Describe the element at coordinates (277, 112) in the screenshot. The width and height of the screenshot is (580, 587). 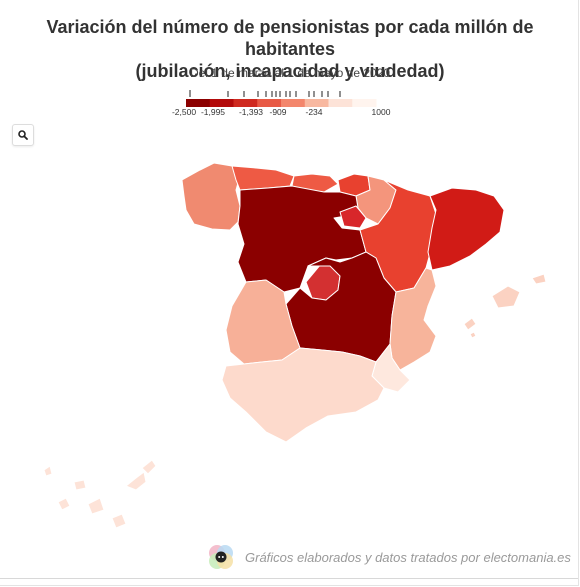
I see `legend-label-4: -909` at that location.